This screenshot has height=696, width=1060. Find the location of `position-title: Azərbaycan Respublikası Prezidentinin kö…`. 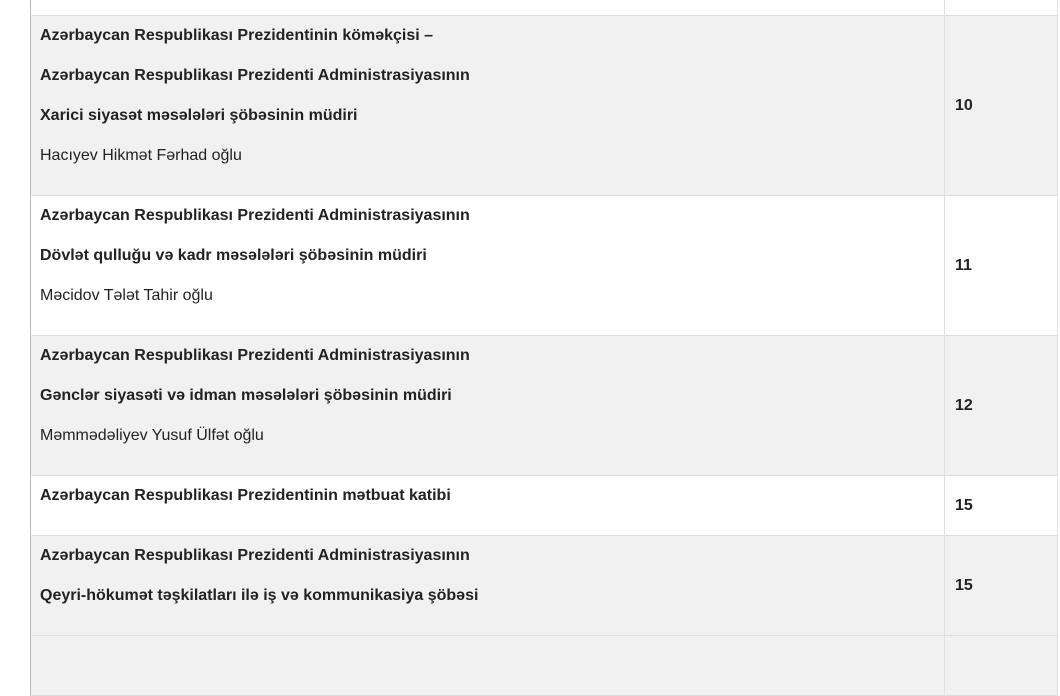

position-title: Azərbaycan Respublikası Prezidentinin kö… is located at coordinates (237, 35).